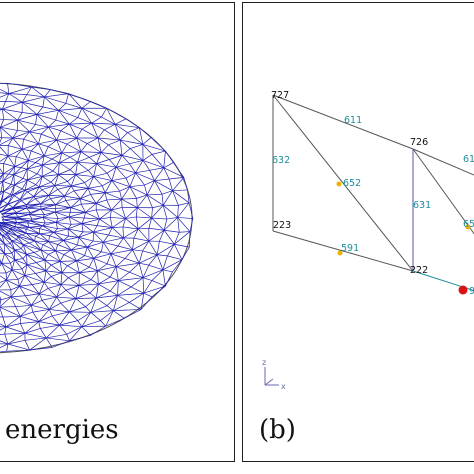 The image size is (474, 474). I want to click on panel-a-caption: energies, so click(62, 430).